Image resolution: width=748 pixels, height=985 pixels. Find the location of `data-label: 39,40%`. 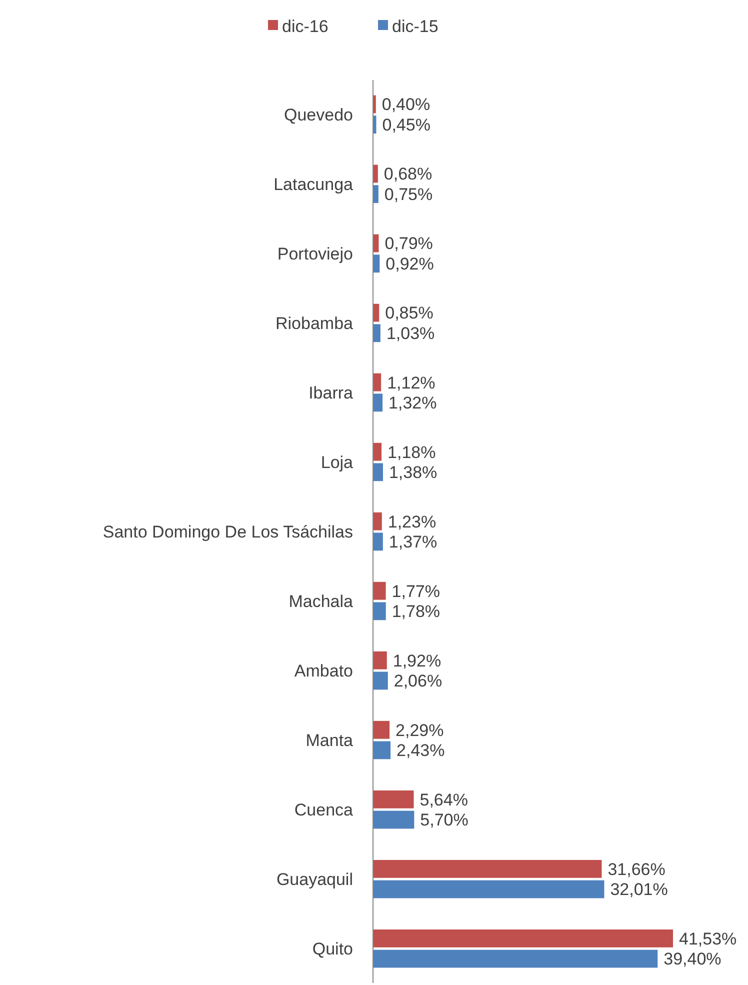

data-label: 39,40% is located at coordinates (693, 959).